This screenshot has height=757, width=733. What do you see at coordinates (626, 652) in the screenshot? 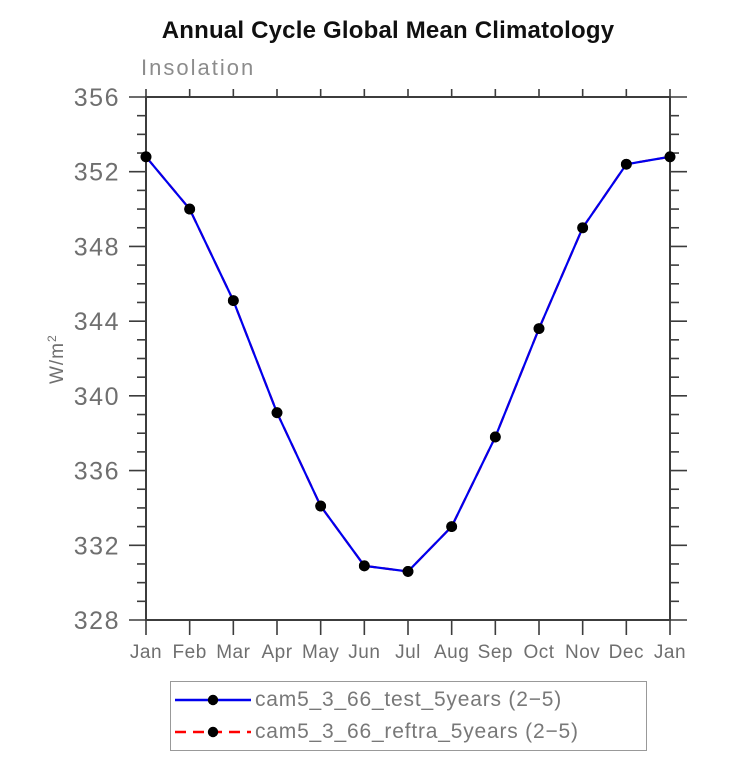
I see `x-tick-label: Dec` at bounding box center [626, 652].